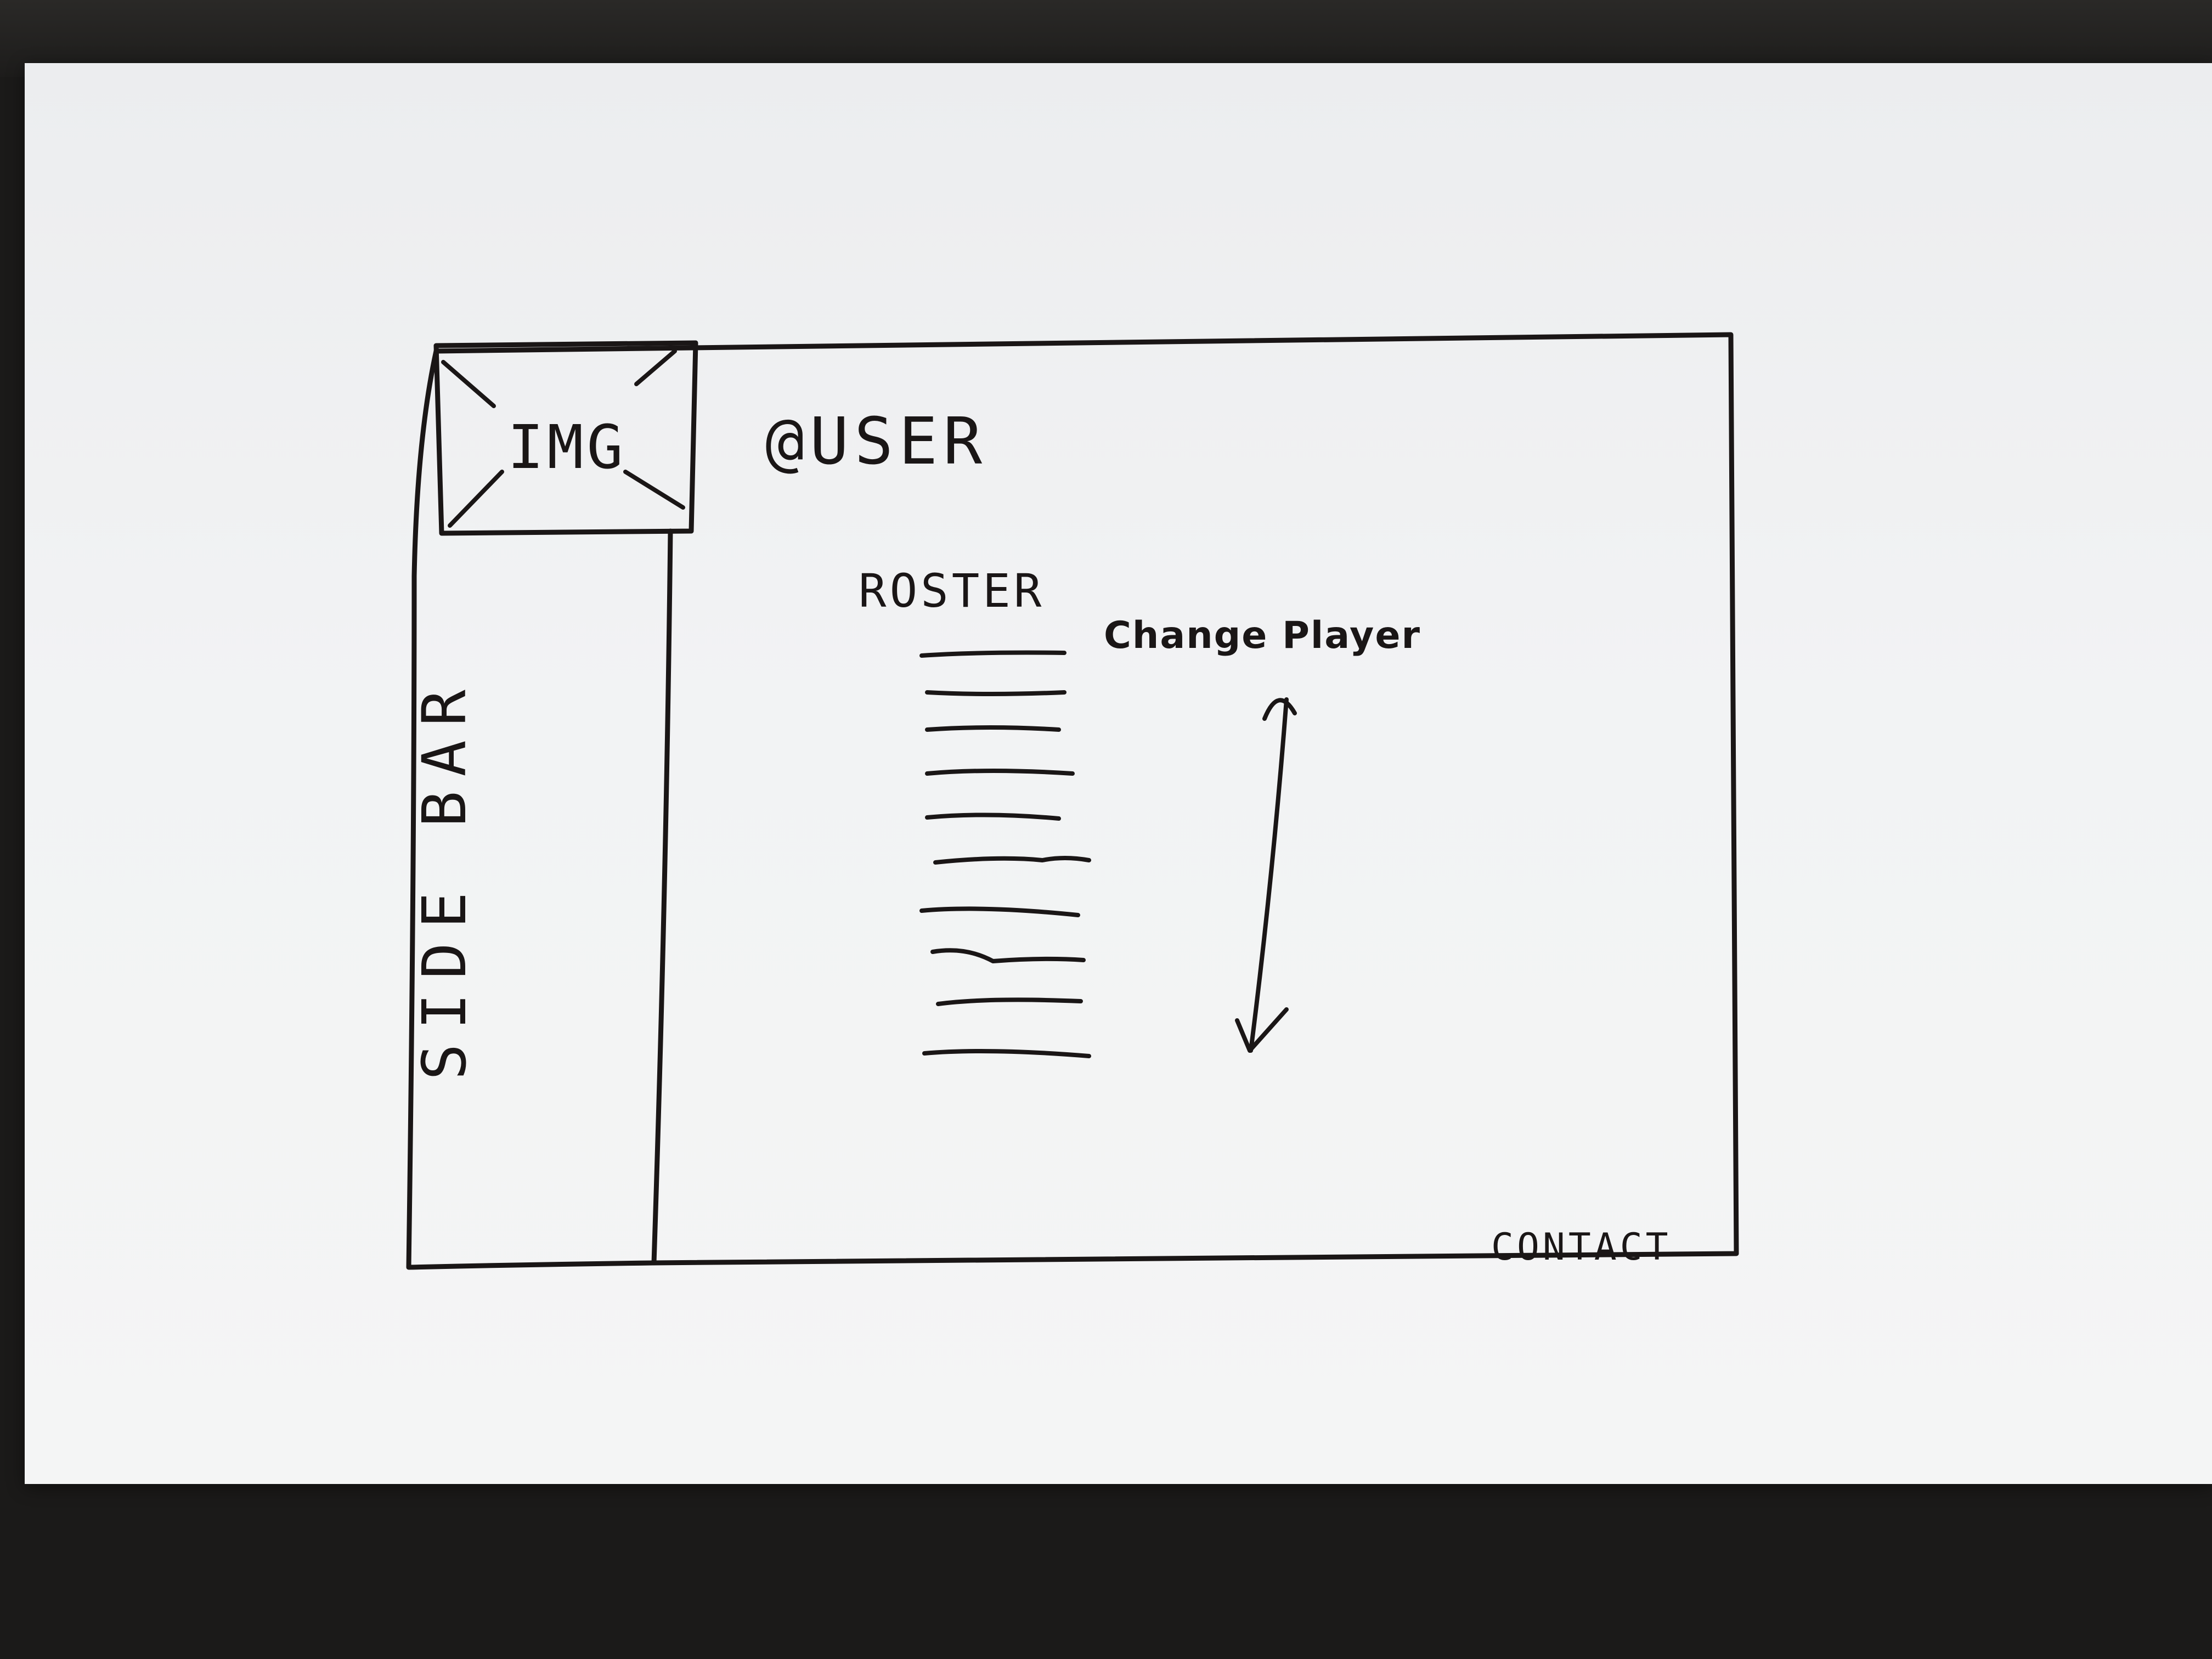  Describe the element at coordinates (567, 447) in the screenshot. I see `avatar-placeholder-label: IMG` at that location.